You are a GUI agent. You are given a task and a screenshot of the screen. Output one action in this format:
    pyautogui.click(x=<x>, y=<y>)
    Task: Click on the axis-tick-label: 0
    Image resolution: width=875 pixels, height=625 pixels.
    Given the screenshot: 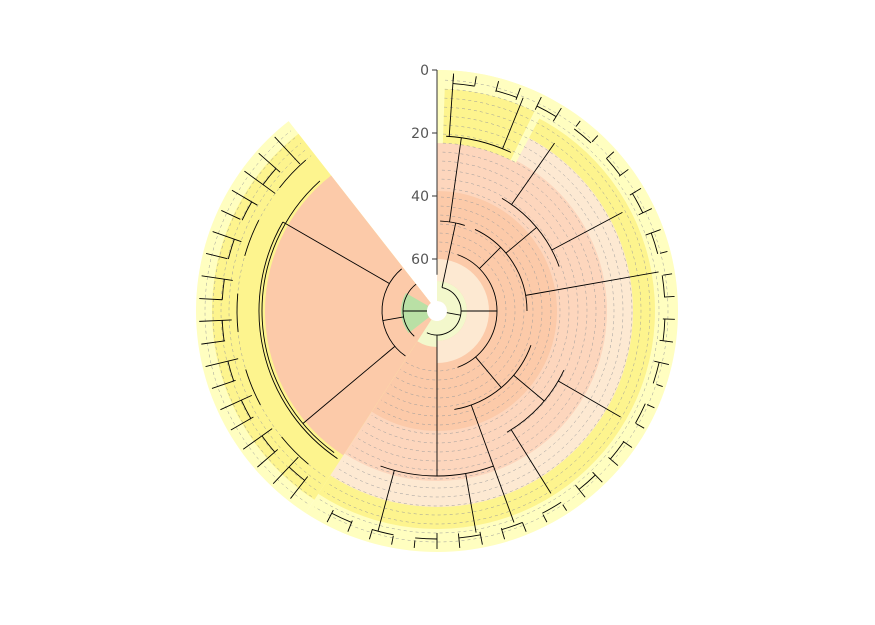 What is the action you would take?
    pyautogui.click(x=424, y=71)
    